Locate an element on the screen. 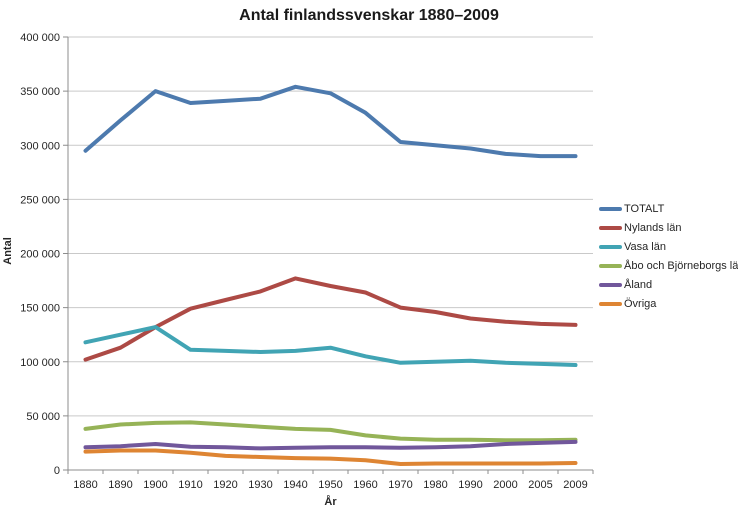 This screenshot has width=738, height=512. x-axis-title: År is located at coordinates (330, 502).